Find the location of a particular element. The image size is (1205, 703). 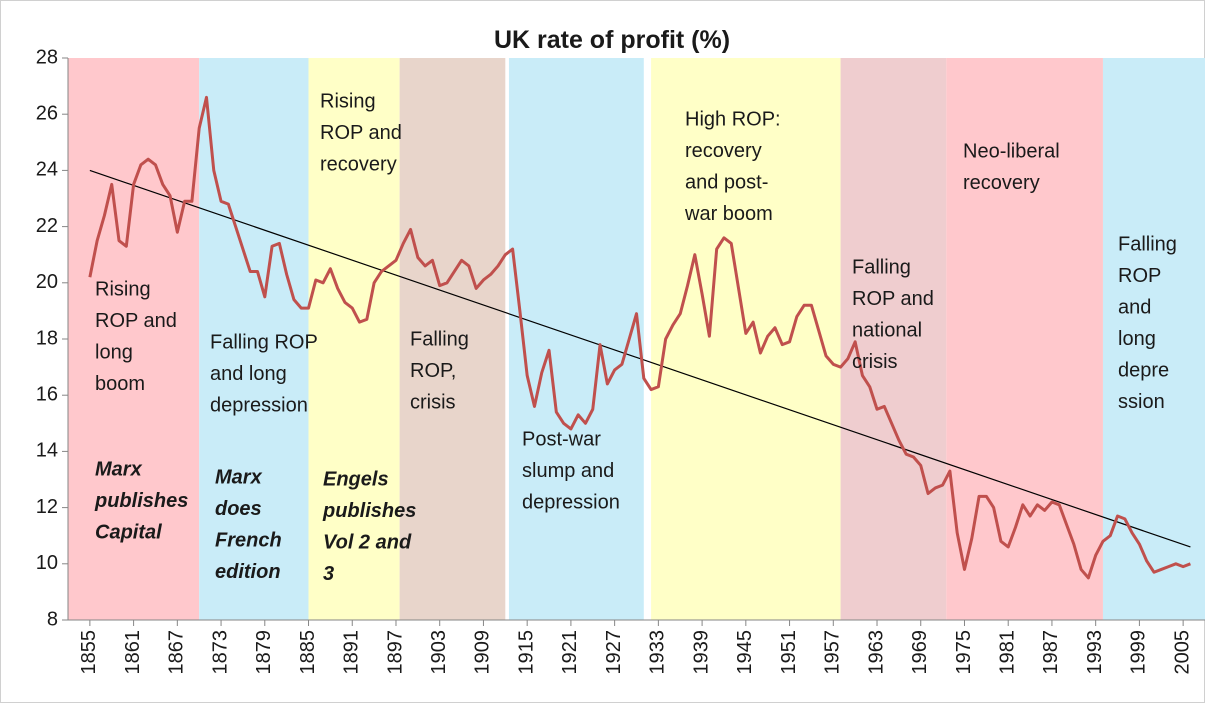

y-tick-label: 14 is located at coordinates (47, 451).